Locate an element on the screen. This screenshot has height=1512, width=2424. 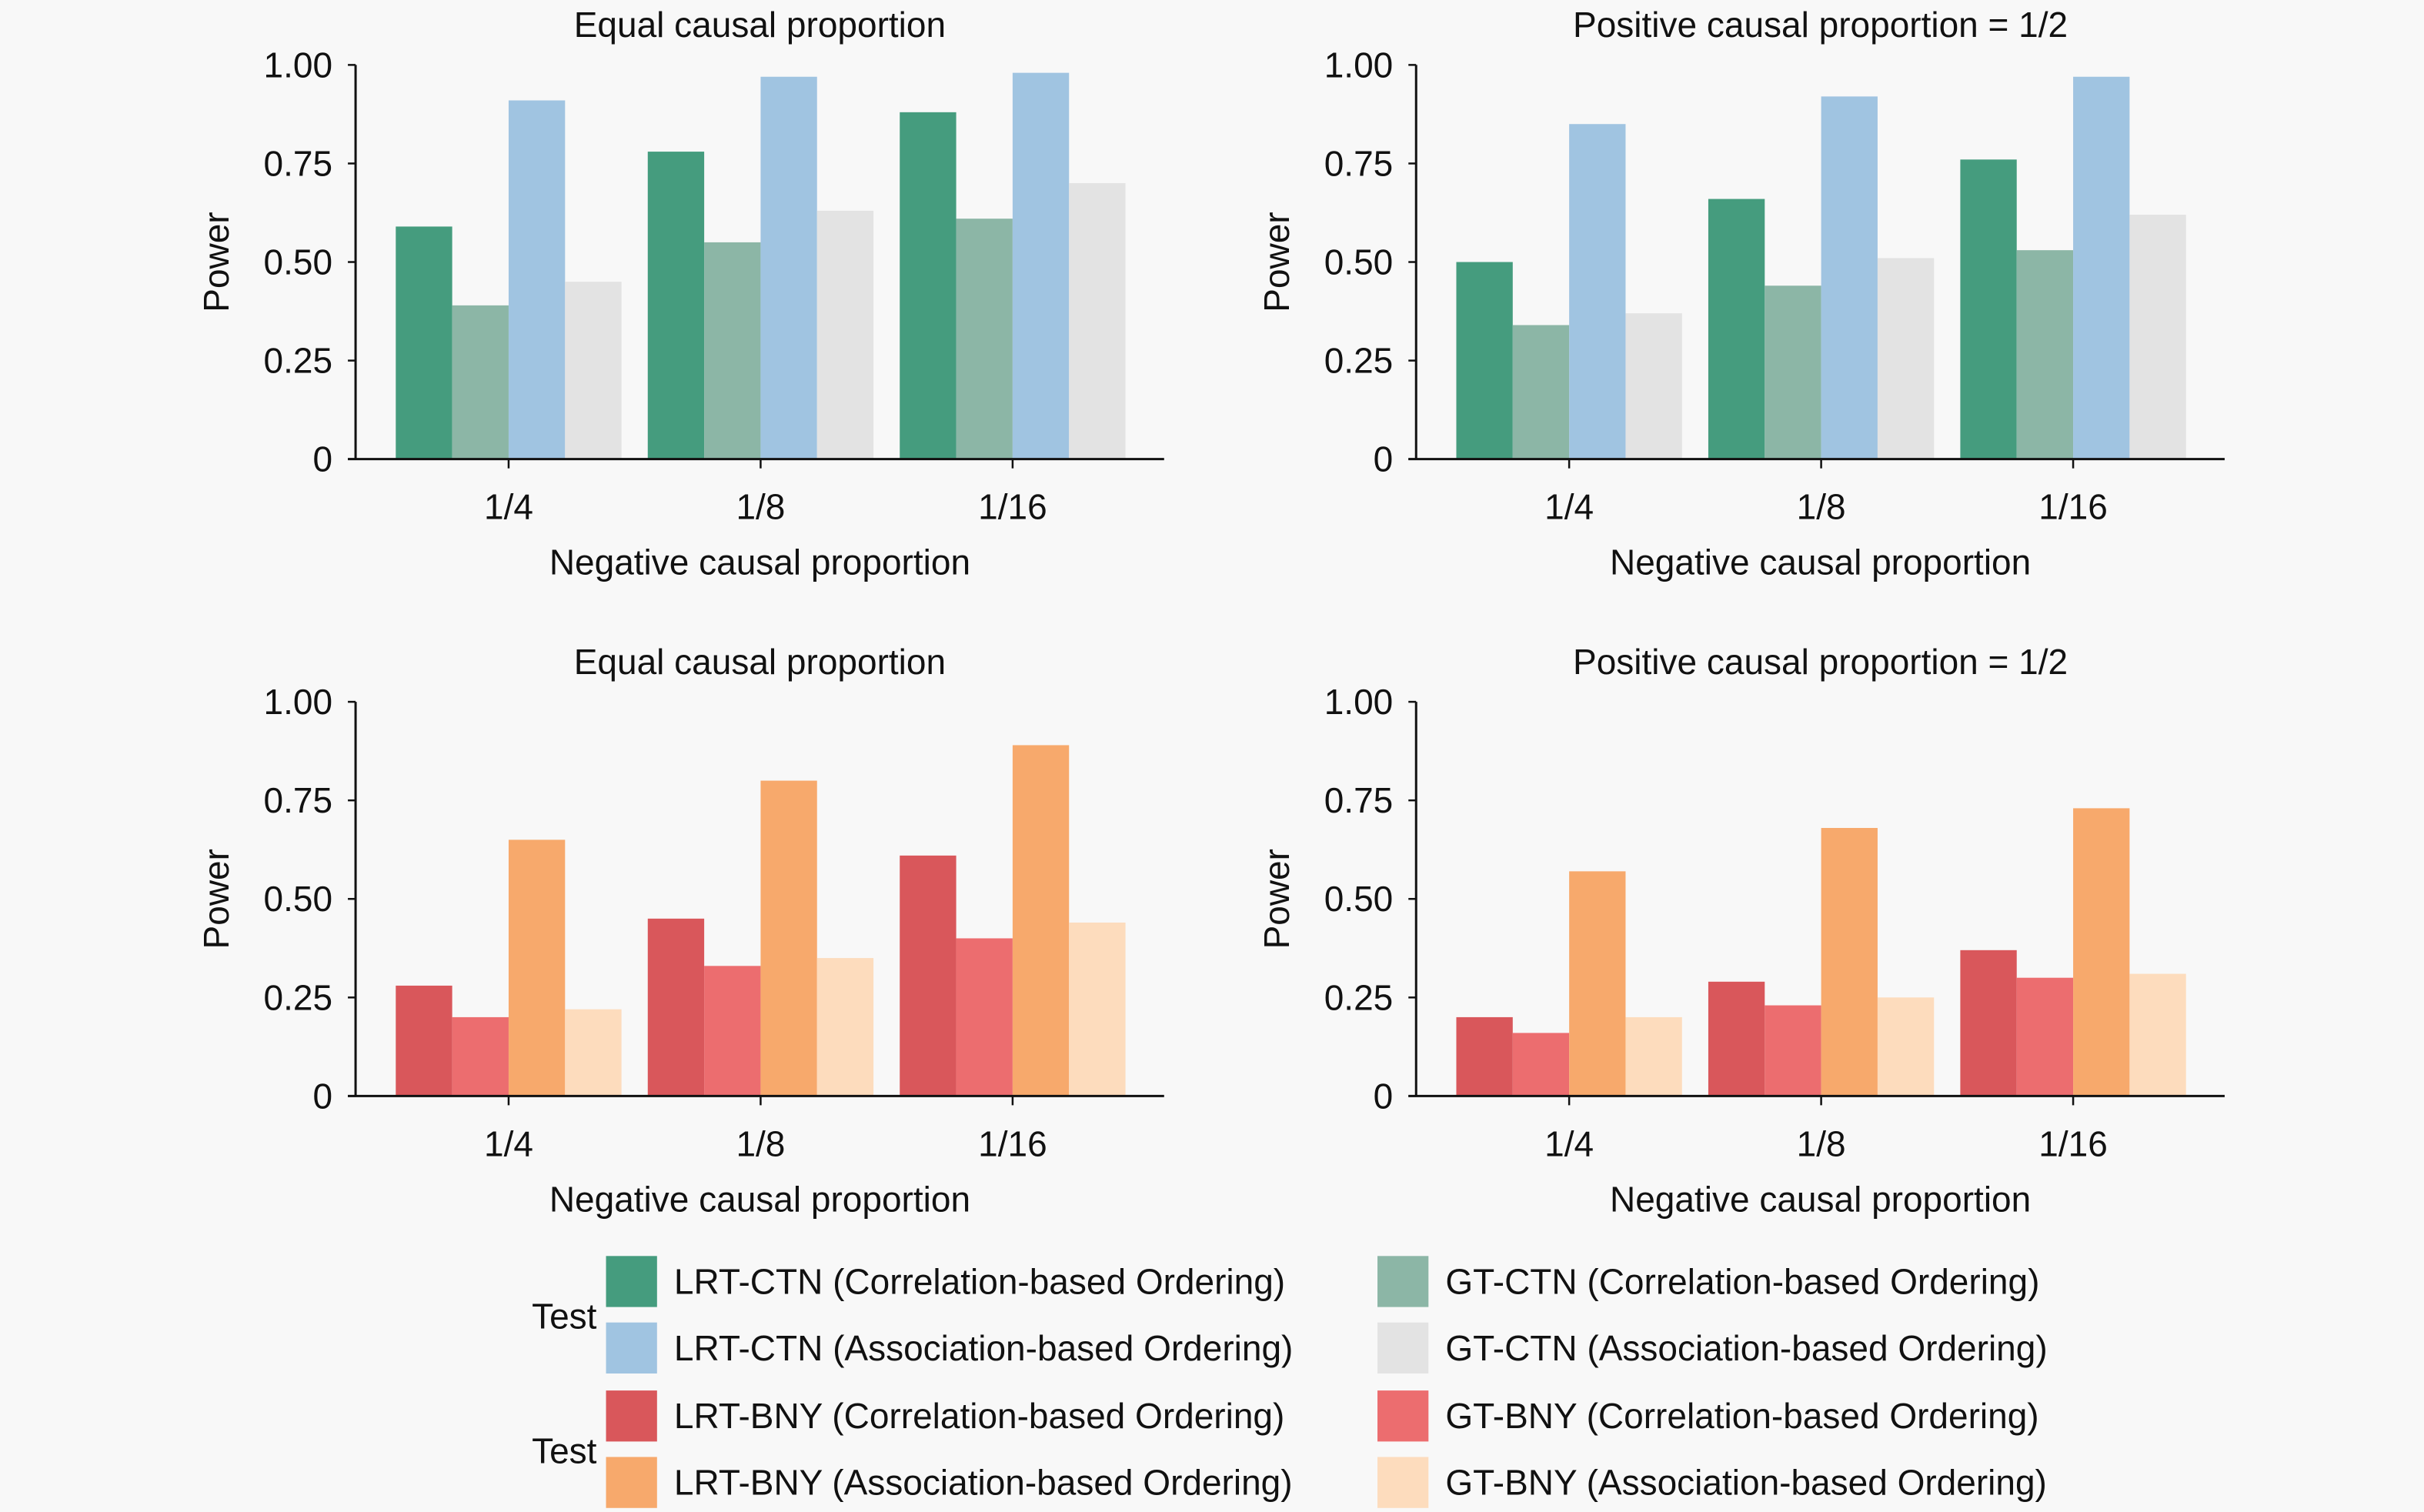
legend-label: LRT-CTN (Association-based Ordering) is located at coordinates (983, 1348).